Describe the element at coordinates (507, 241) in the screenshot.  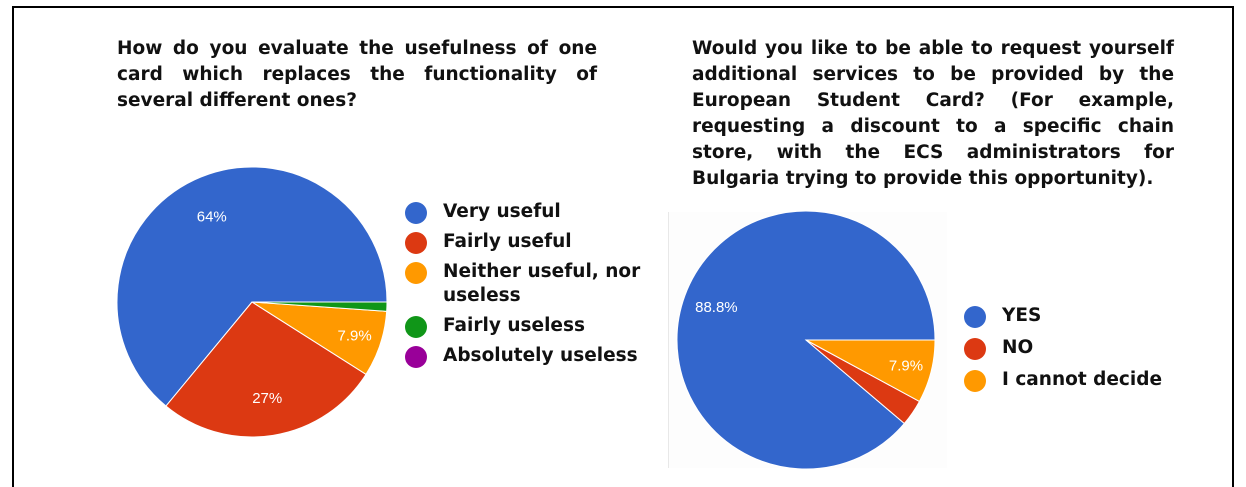
I see `legend-label-fairly-useful: Fairly useful` at that location.